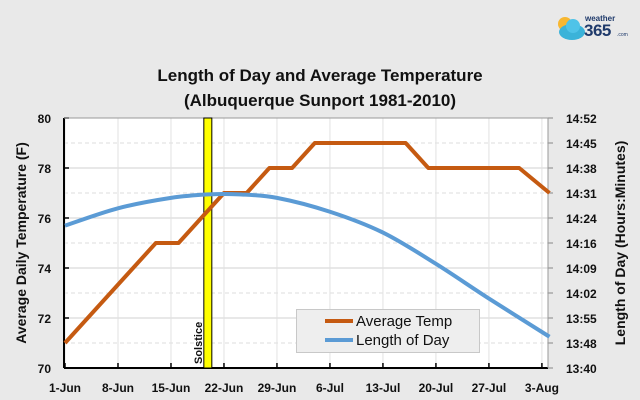 The width and height of the screenshot is (640, 400). What do you see at coordinates (403, 340) in the screenshot?
I see `legend-label: Length of Day` at bounding box center [403, 340].